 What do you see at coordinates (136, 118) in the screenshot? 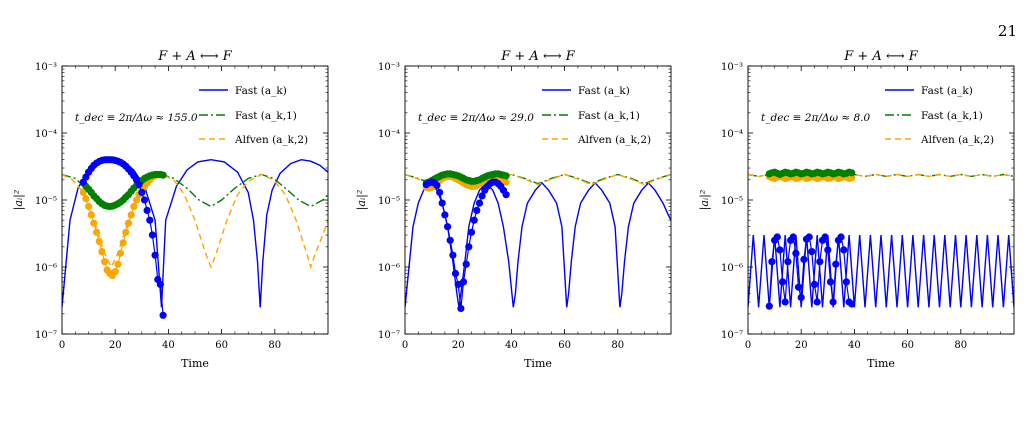
I see `decorrelation-annotation: t_dec ≡ 2π/Δω ≈ 155.0` at bounding box center [136, 118].